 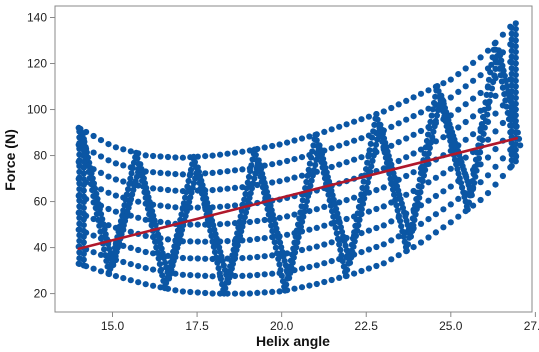 I want to click on x-axis-title: Helix angle, so click(x=293, y=341).